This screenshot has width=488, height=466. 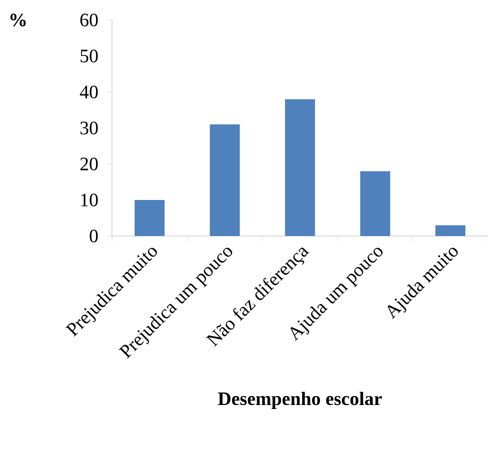 What do you see at coordinates (94, 236) in the screenshot?
I see `y-tick-label: 0` at bounding box center [94, 236].